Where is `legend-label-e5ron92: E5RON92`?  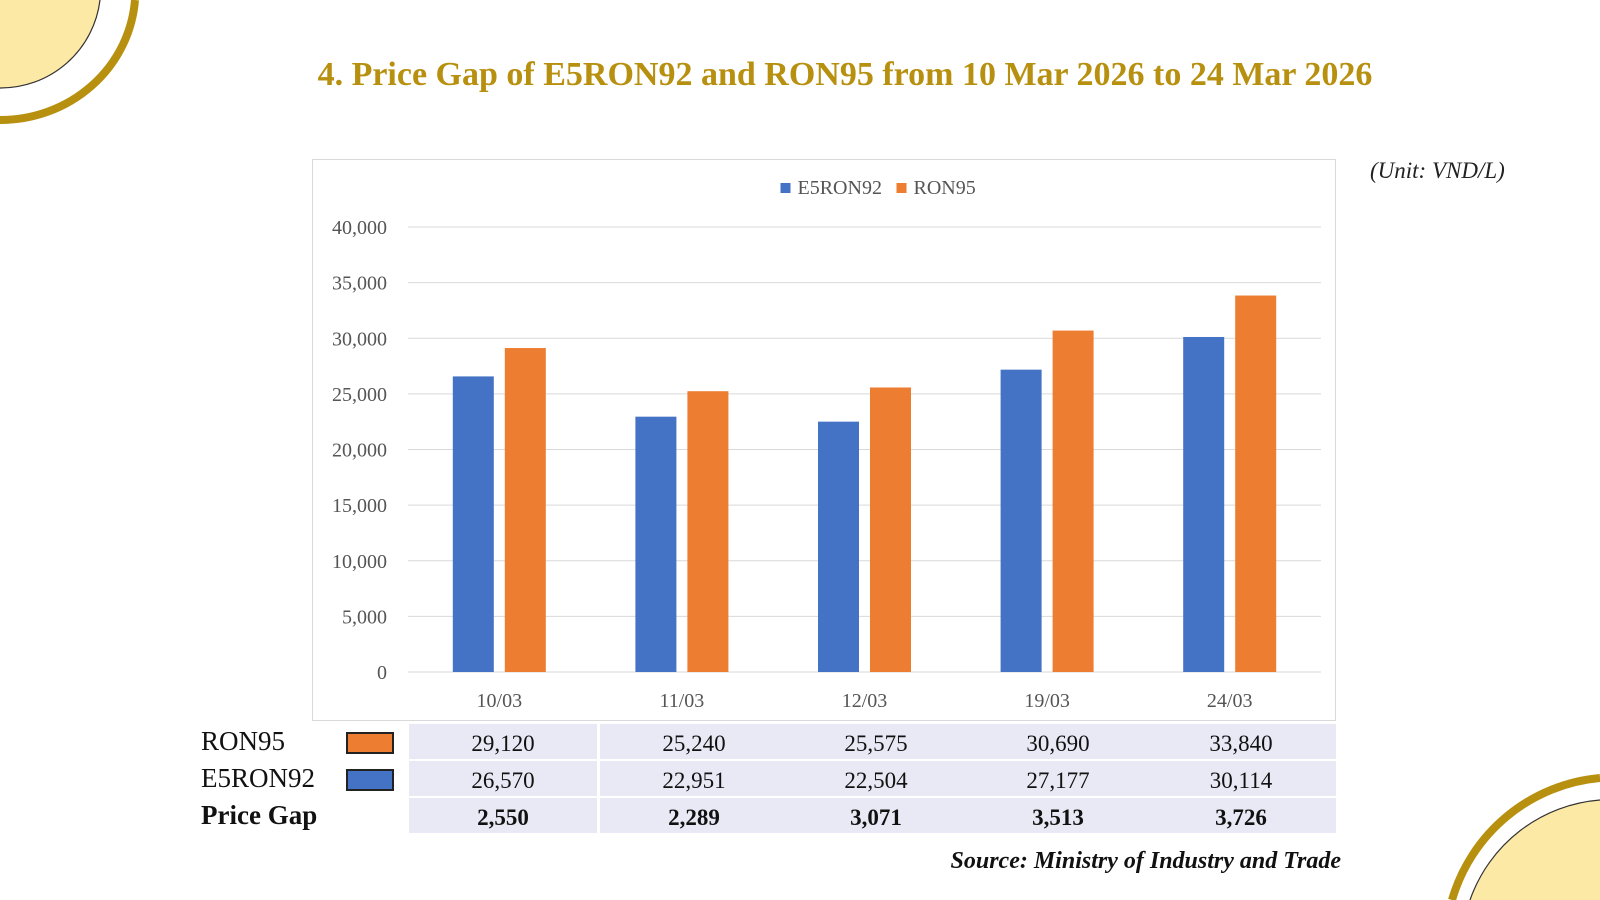 legend-label-e5ron92: E5RON92 is located at coordinates (840, 188).